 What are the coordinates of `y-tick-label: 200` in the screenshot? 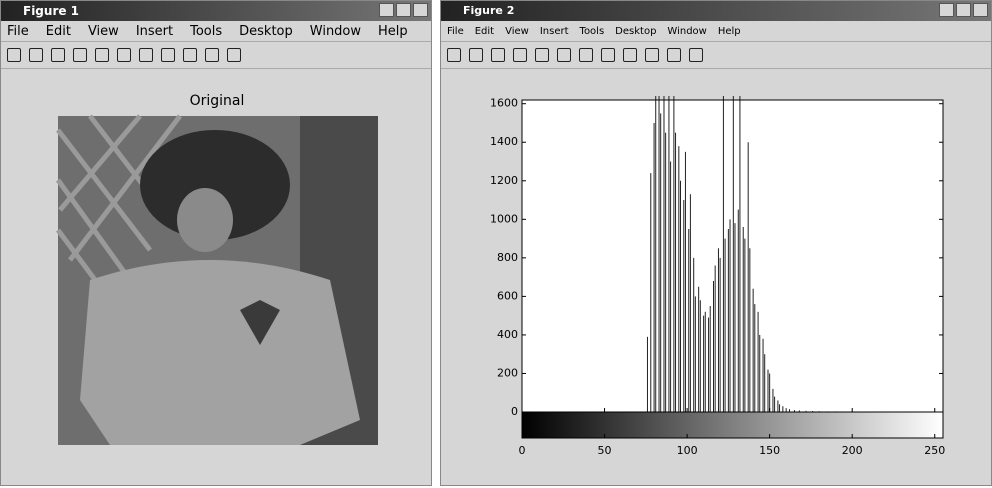 It's located at (507, 372).